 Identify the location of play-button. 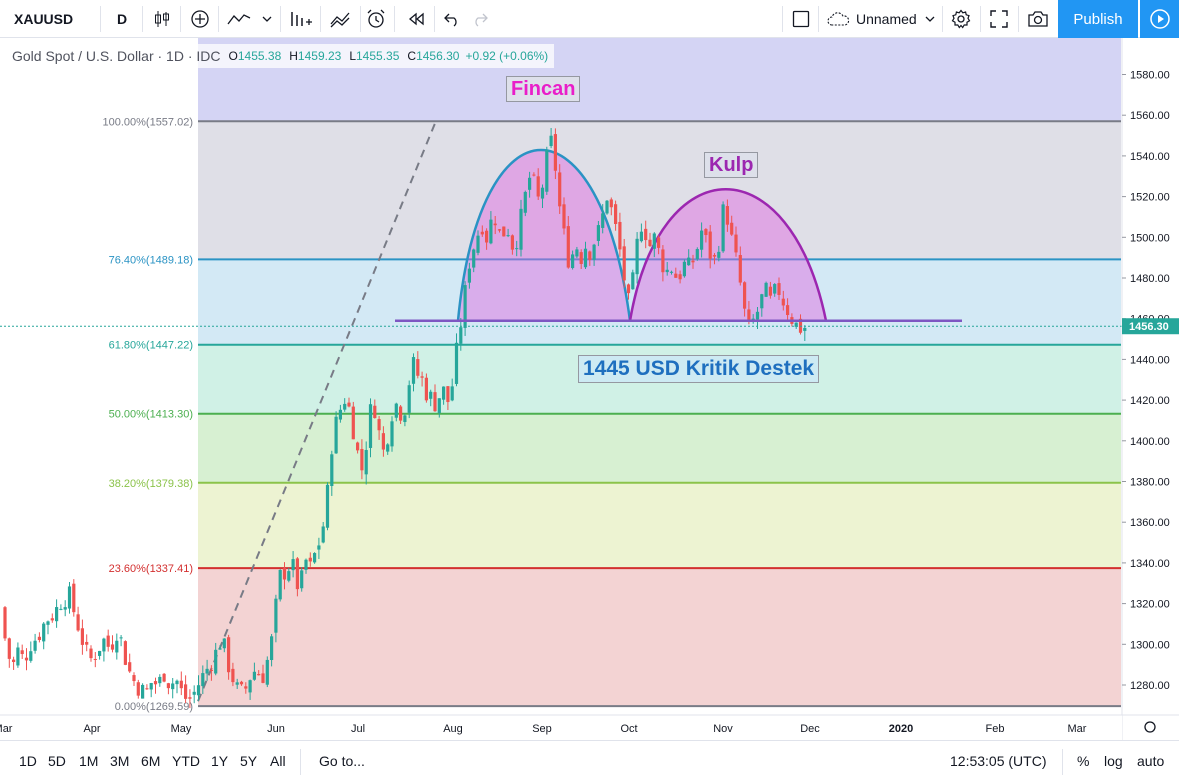
(1159, 19).